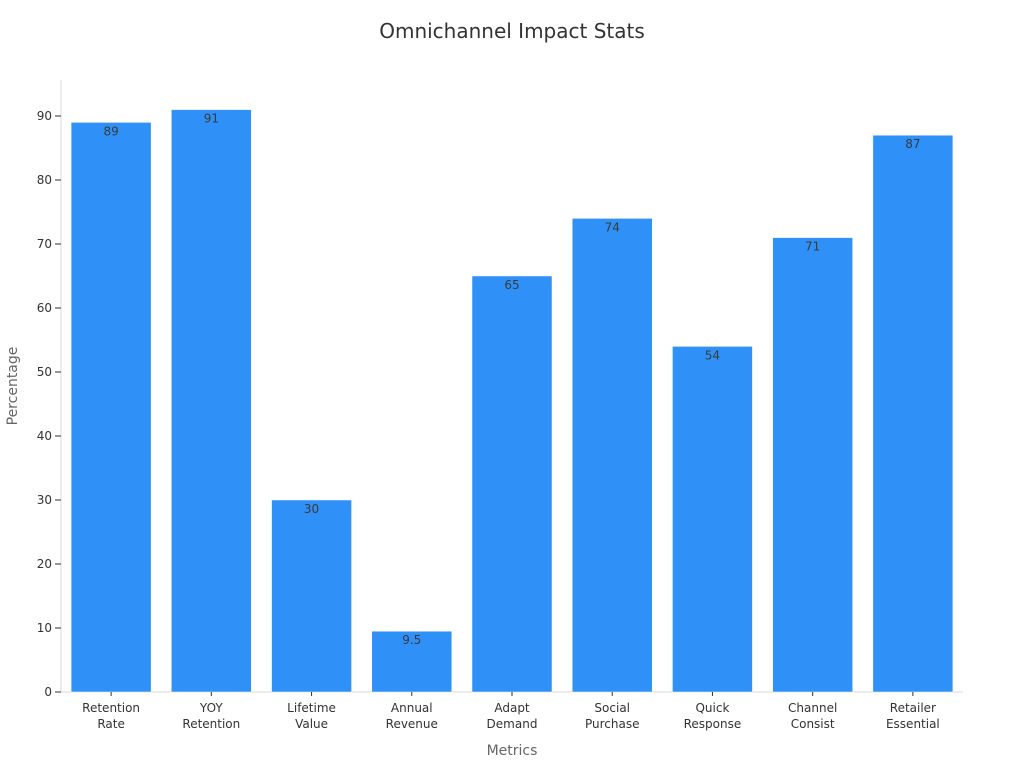 This screenshot has width=1024, height=768. Describe the element at coordinates (44, 564) in the screenshot. I see `y-tick-label: 20` at that location.